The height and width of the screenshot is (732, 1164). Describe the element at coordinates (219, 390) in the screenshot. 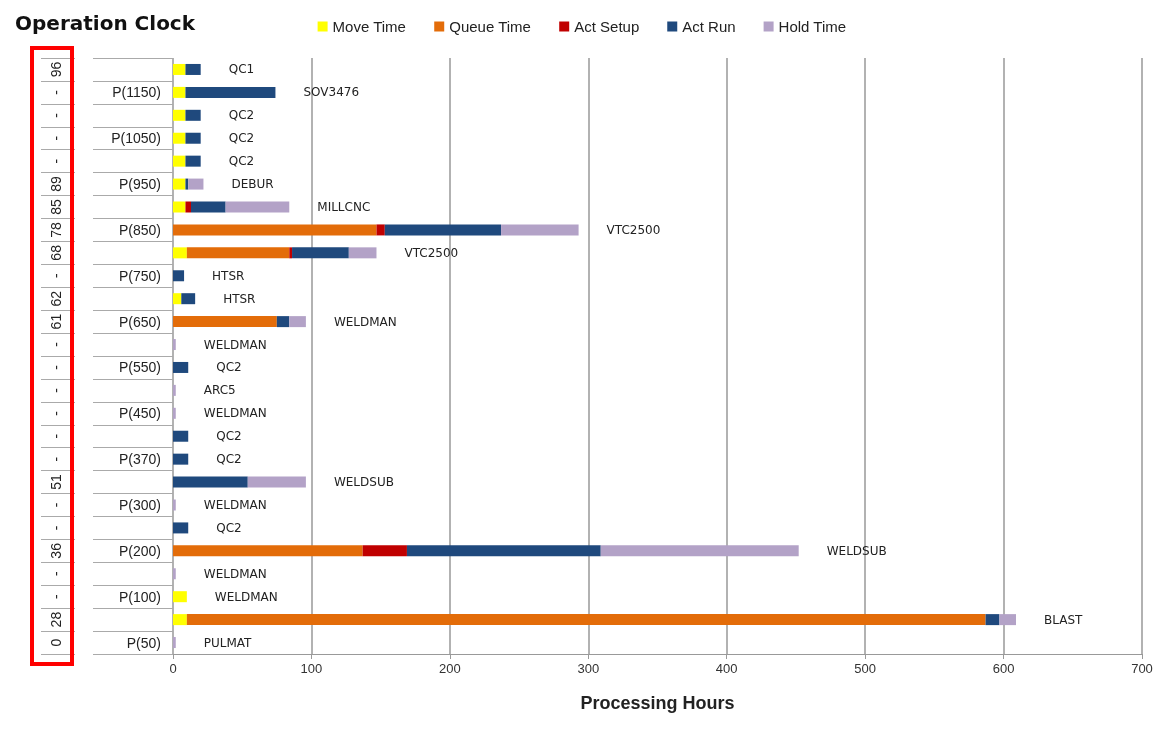

I see `text: ARC5` at that location.